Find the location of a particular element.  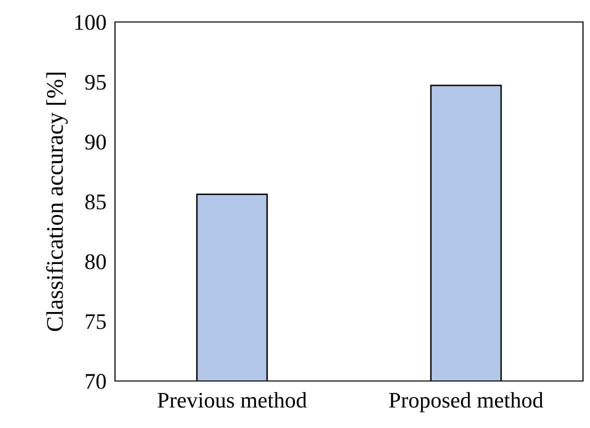

y-tick-label: 100 is located at coordinates (90, 22).